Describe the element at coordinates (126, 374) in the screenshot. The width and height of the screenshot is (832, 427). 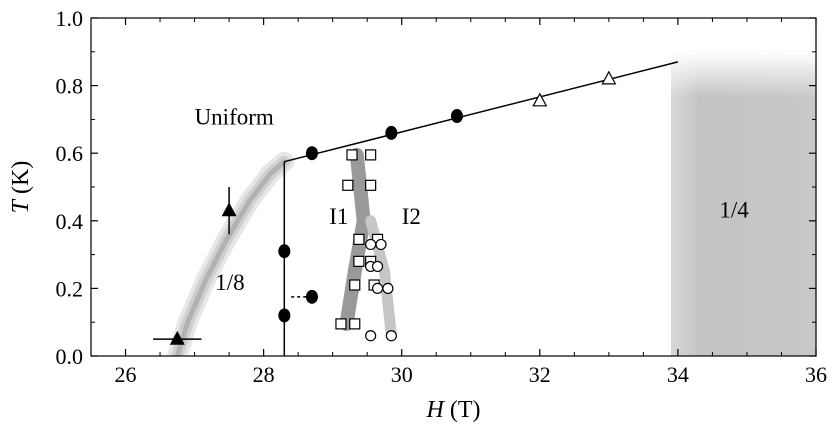
I see `x-tick-label: 26` at that location.